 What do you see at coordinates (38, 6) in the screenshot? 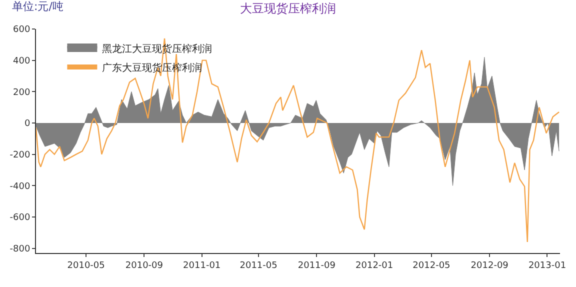
I see `y-axis-title: 单位:元/吨` at bounding box center [38, 6].